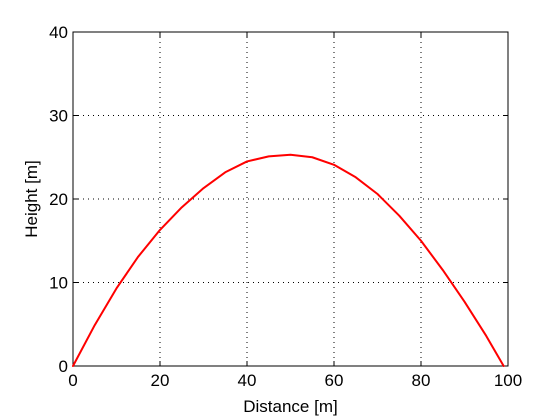 The height and width of the screenshot is (420, 560). What do you see at coordinates (290, 406) in the screenshot?
I see `x-axis-label: Distance [m]` at bounding box center [290, 406].